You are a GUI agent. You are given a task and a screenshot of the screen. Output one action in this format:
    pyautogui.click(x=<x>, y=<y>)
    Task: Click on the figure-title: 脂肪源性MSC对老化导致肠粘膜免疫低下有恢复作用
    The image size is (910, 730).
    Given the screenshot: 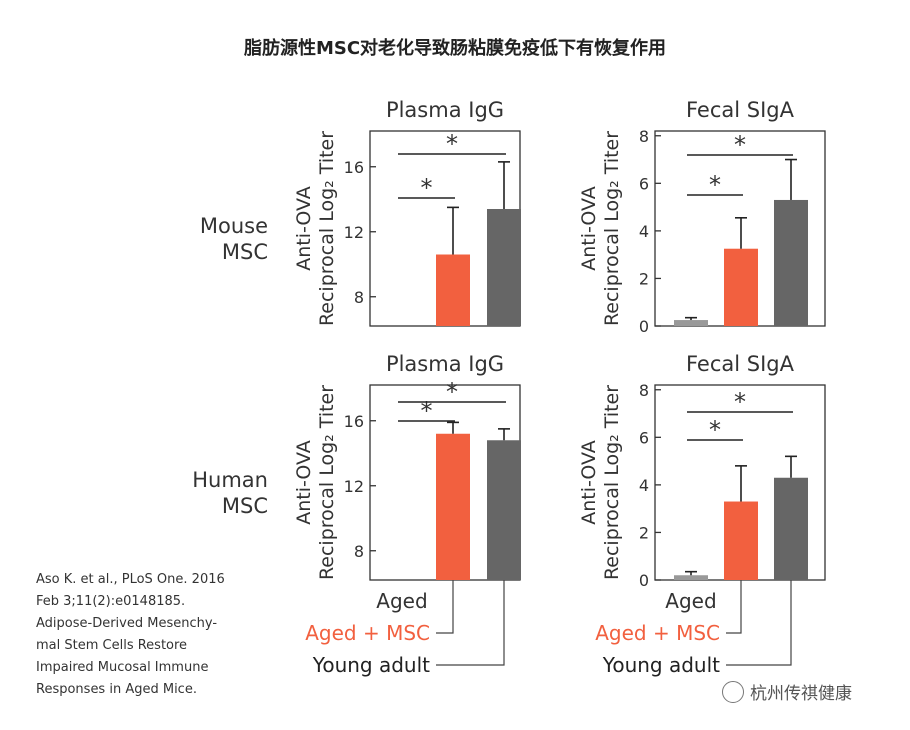 What is the action you would take?
    pyautogui.click(x=455, y=48)
    